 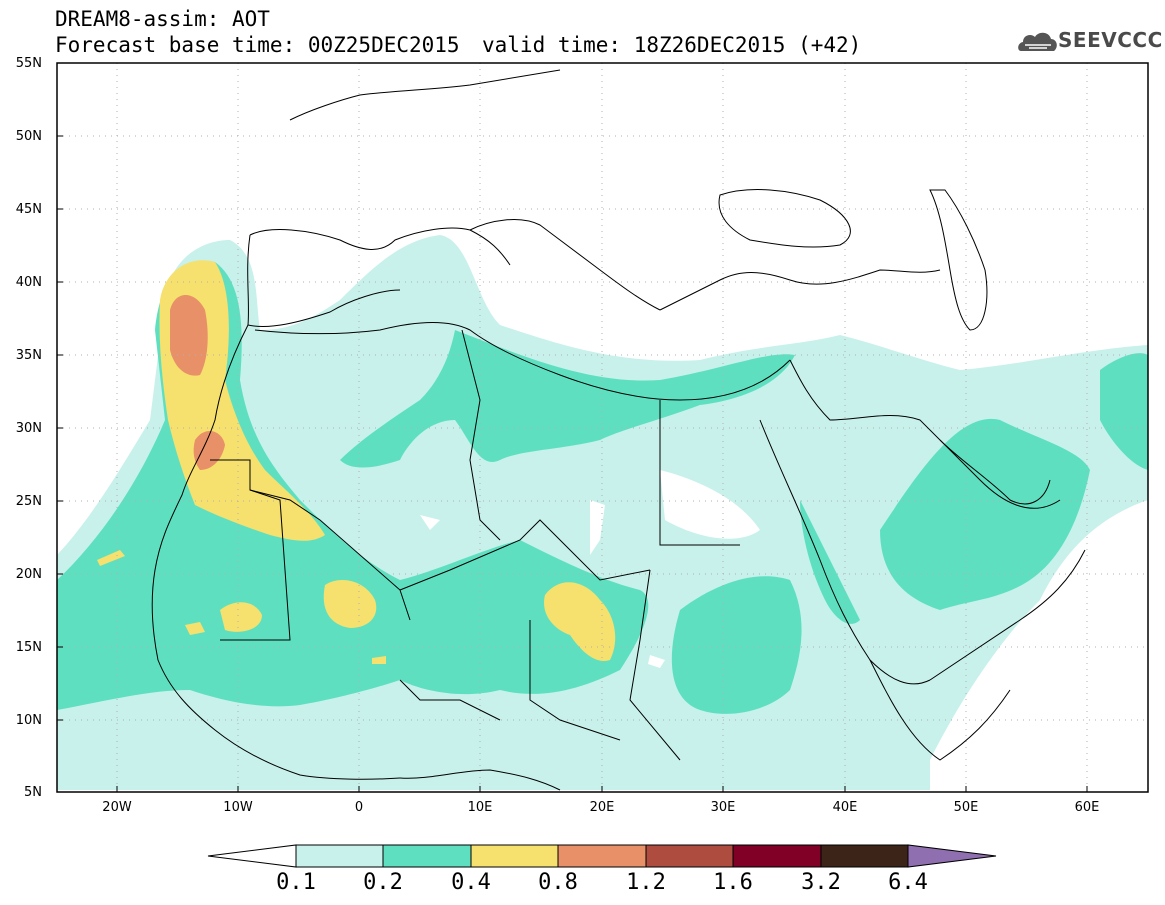 I want to click on lat-label: 40N, so click(x=28, y=282).